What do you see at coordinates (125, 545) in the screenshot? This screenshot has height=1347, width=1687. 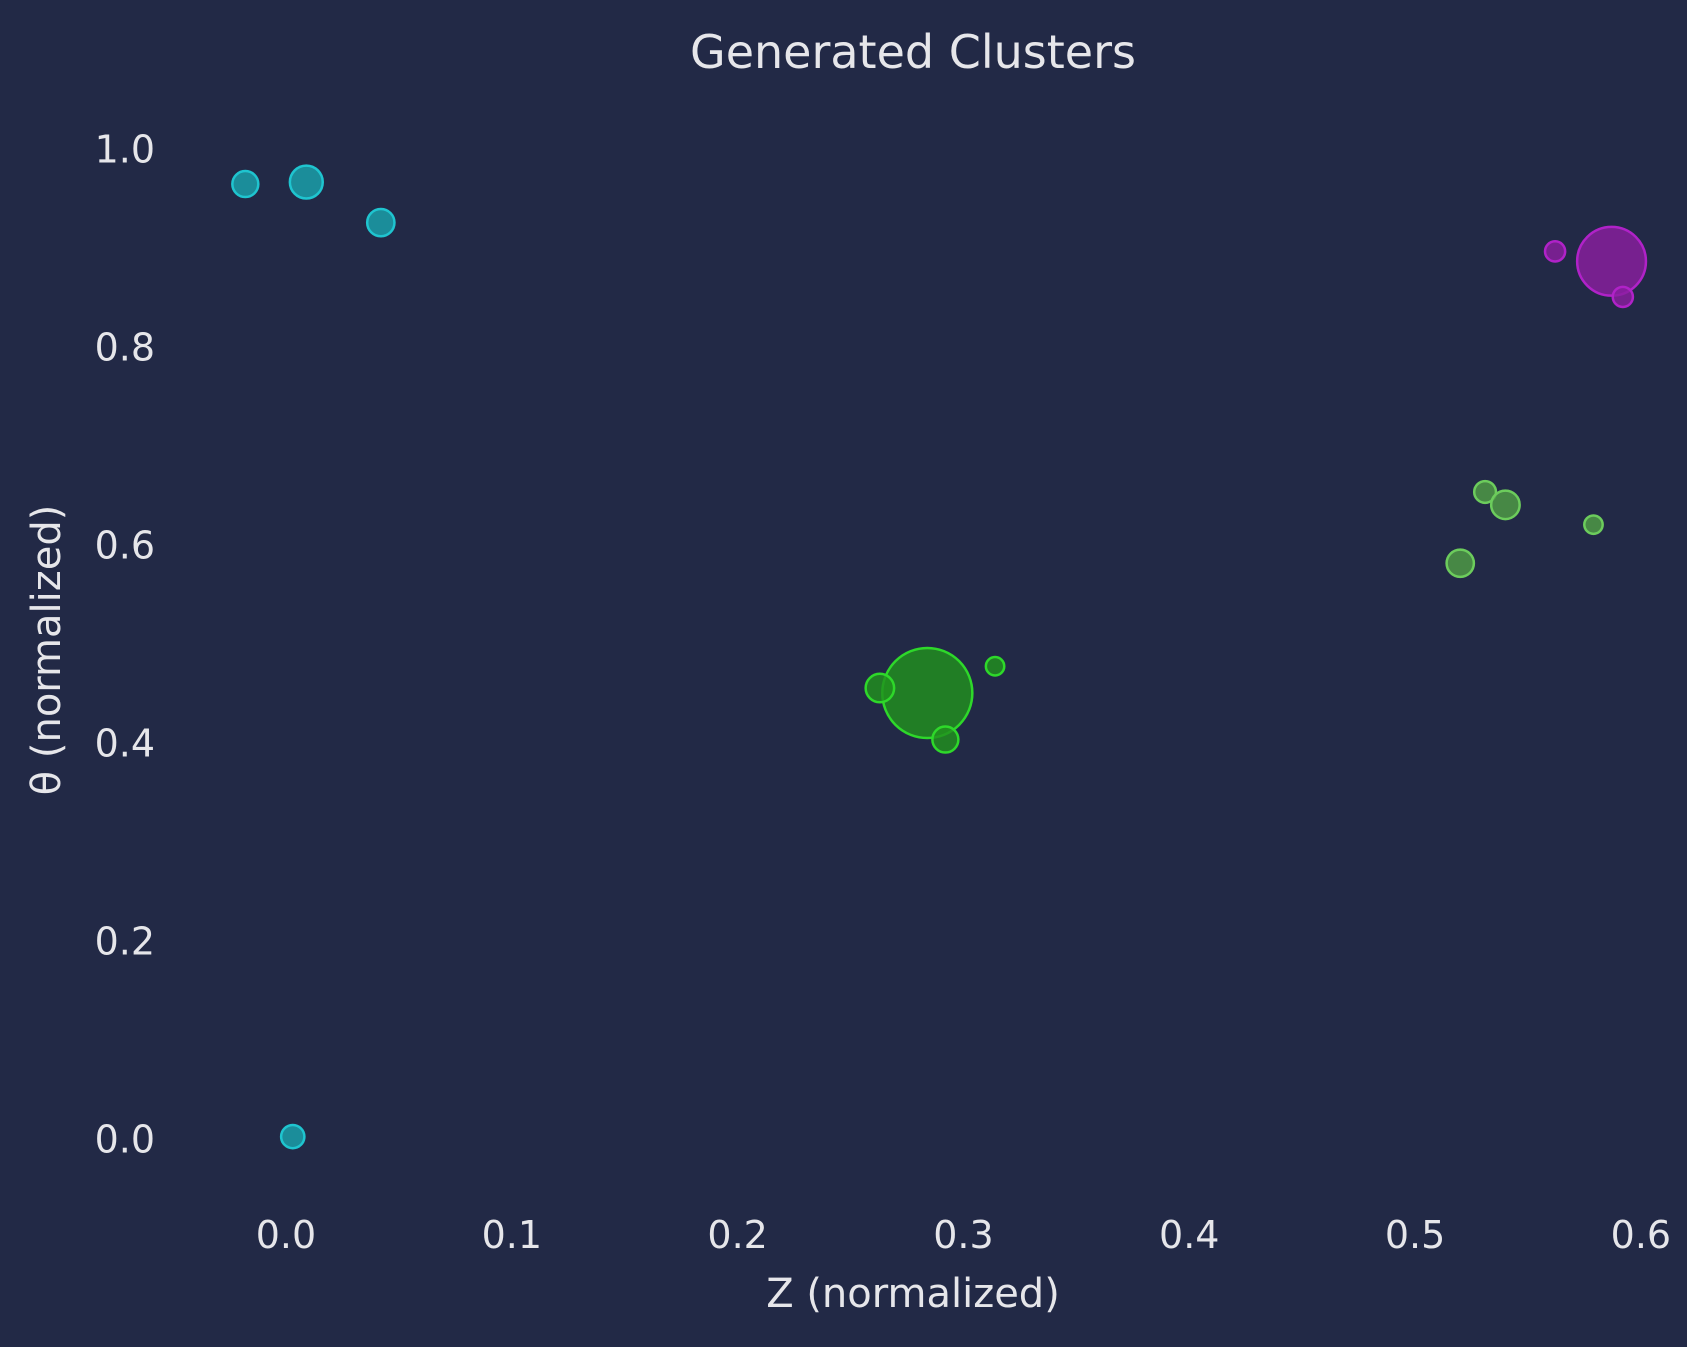 I see `y-tick-label: 0.6` at bounding box center [125, 545].